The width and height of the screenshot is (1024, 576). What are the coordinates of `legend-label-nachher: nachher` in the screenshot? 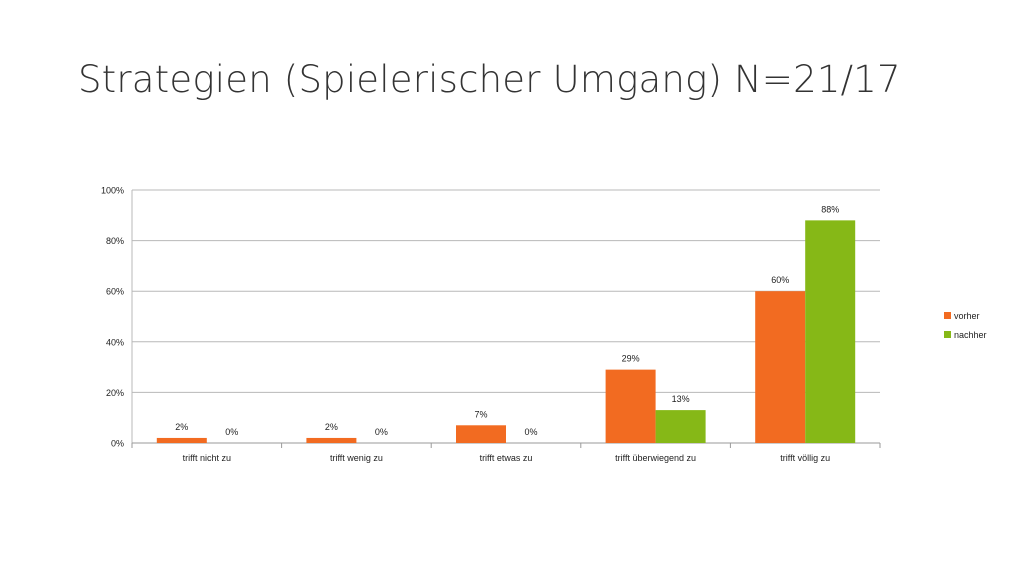 It's located at (970, 335).